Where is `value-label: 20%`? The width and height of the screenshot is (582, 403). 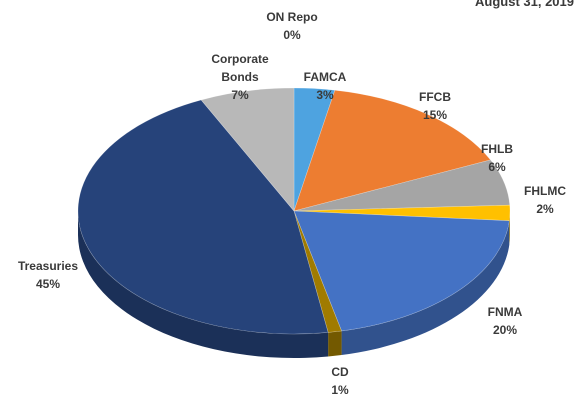
value-label: 20% is located at coordinates (505, 330).